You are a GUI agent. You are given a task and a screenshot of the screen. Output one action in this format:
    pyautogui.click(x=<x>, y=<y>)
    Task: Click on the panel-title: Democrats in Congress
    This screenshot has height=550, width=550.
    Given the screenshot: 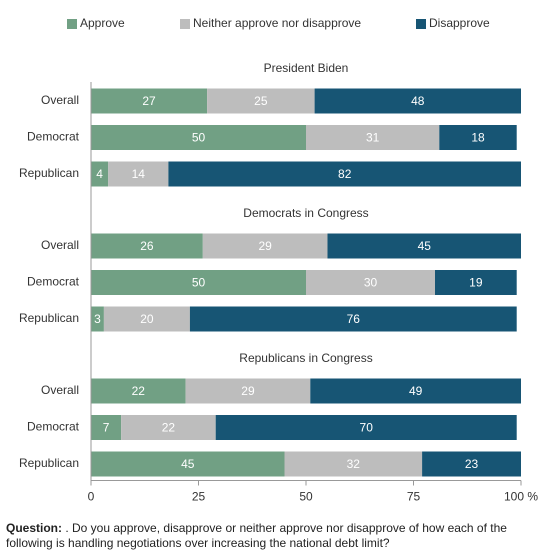 What is the action you would take?
    pyautogui.click(x=305, y=213)
    